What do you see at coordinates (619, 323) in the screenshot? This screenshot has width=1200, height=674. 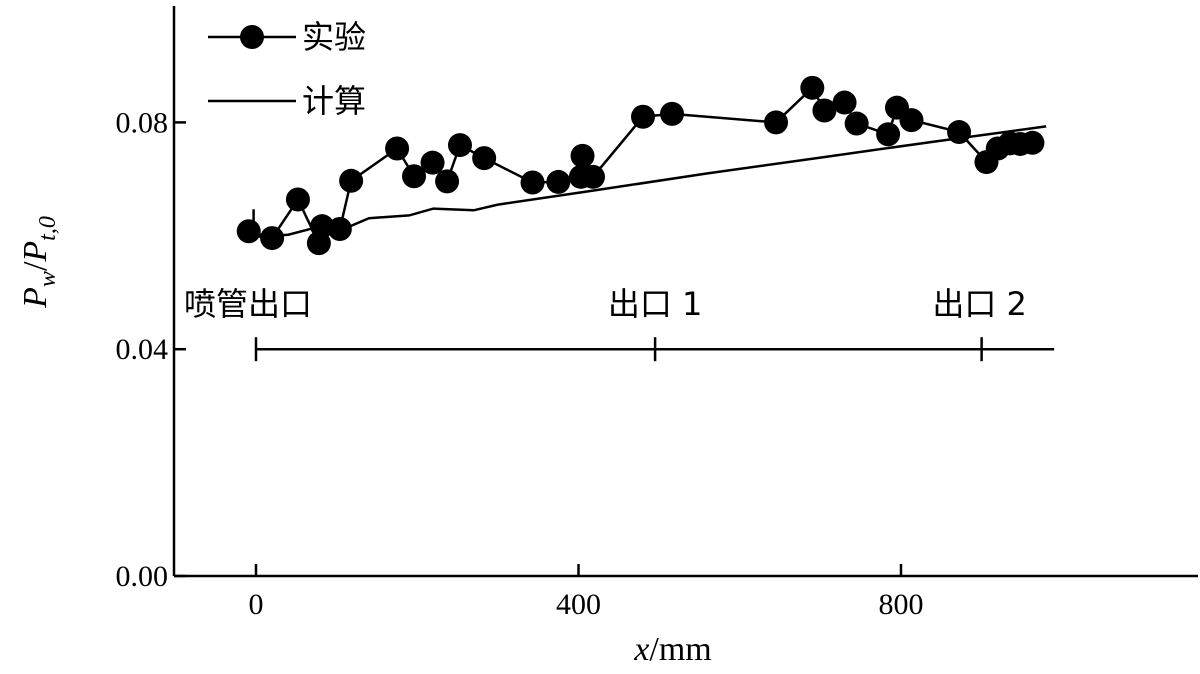 I see `annotation-layer: 喷管出口 出口 1 出口 2` at bounding box center [619, 323].